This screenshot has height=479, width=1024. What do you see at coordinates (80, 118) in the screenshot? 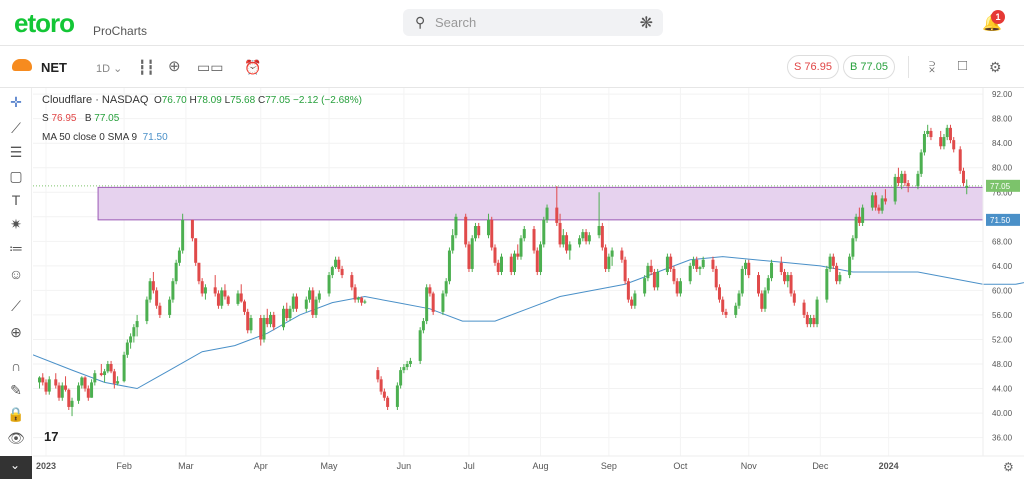
I see `bid-ask-legend: S 76.95 B 77.05` at bounding box center [80, 118].